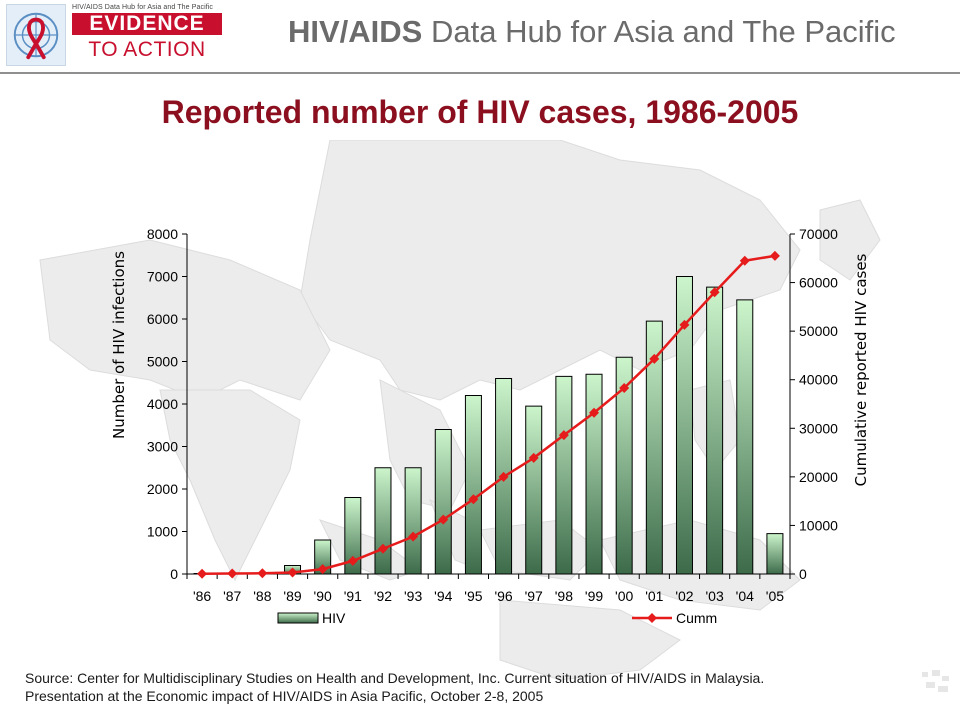 This screenshot has height=720, width=960. I want to click on x-axis-tick-label: '01, so click(654, 596).